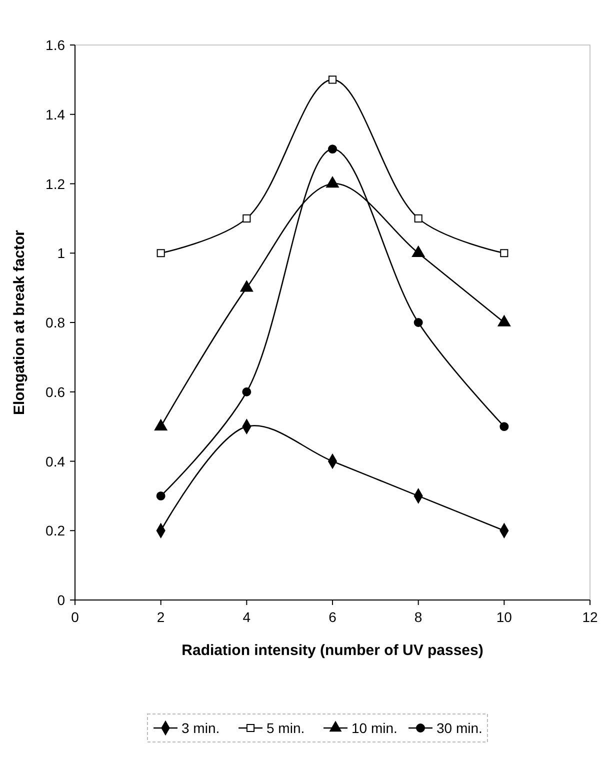 This screenshot has width=615, height=776. I want to click on y-tick-label: 1, so click(61, 253).